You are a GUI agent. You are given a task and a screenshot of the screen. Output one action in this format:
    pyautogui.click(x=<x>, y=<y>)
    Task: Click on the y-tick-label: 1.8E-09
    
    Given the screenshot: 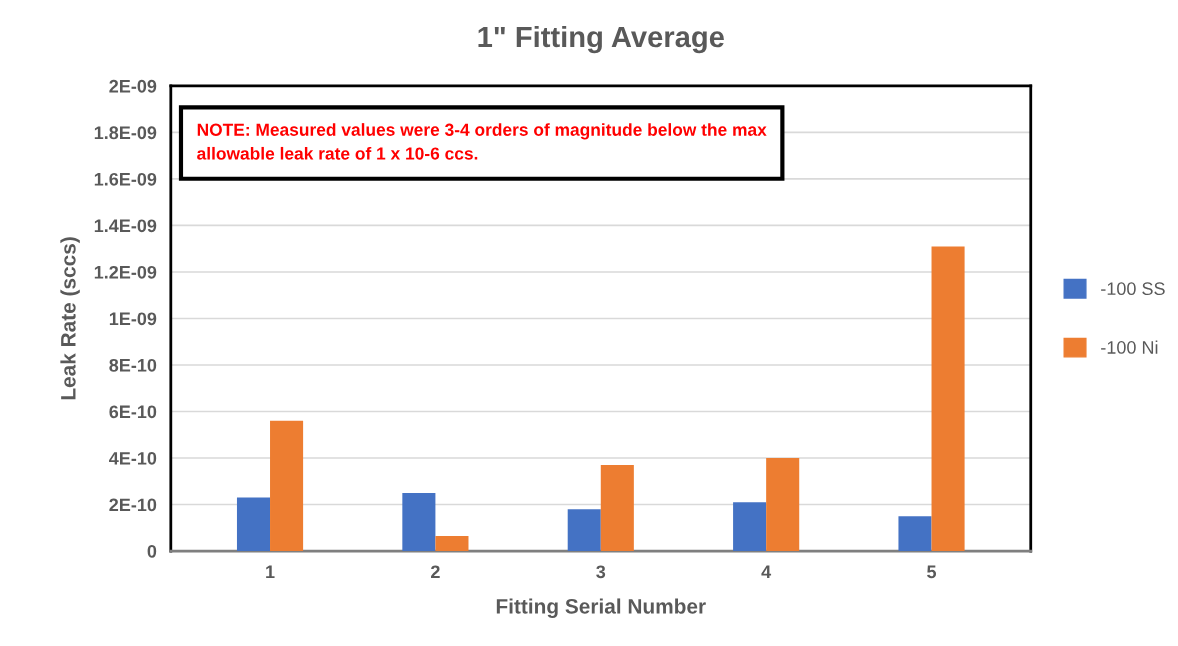 What is the action you would take?
    pyautogui.click(x=125, y=133)
    